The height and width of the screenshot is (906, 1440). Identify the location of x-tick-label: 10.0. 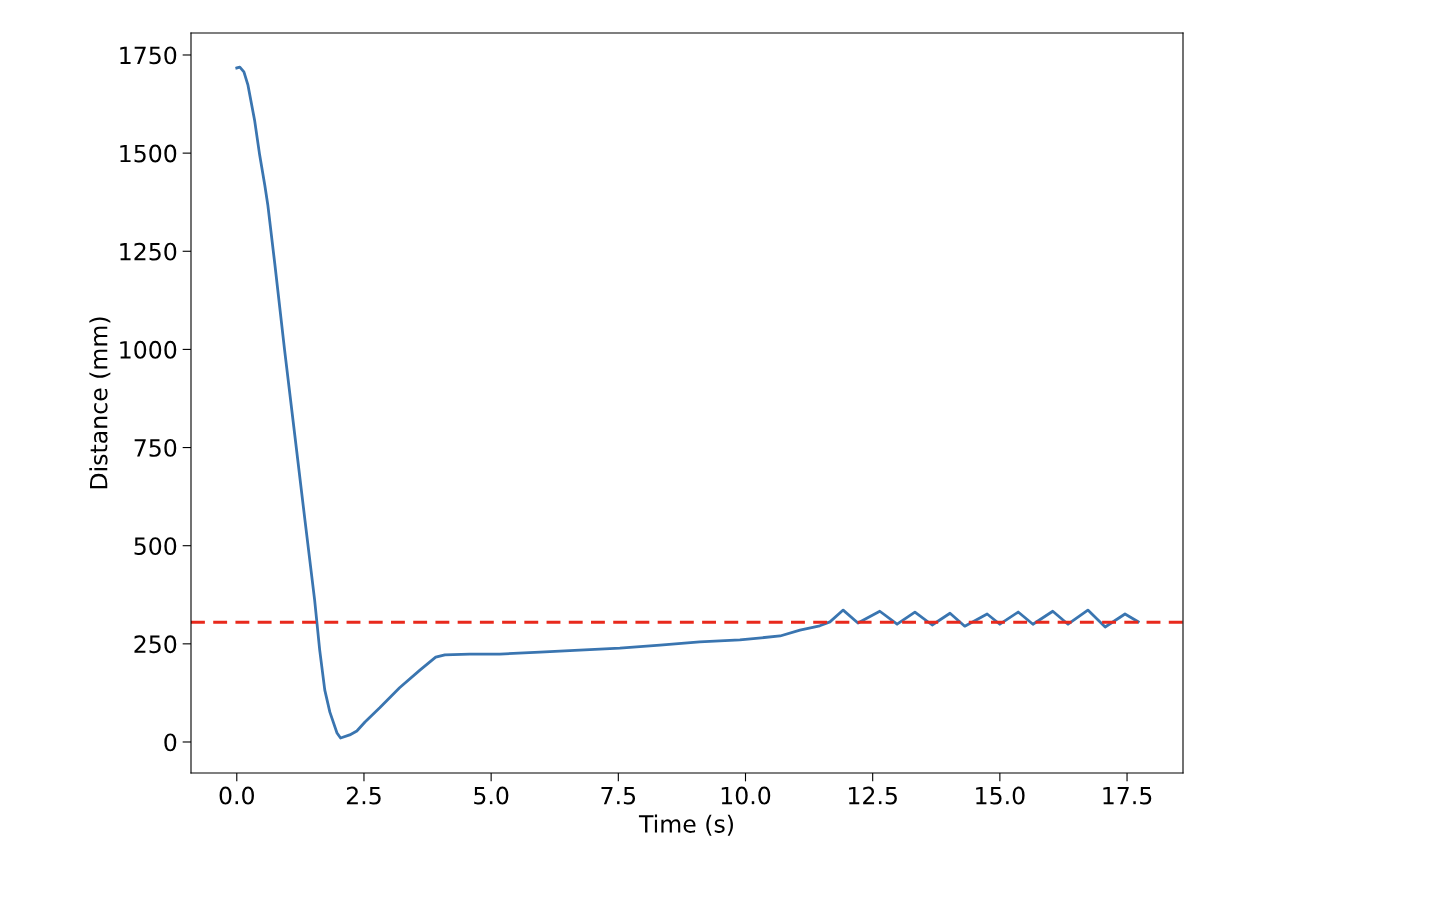
(746, 795).